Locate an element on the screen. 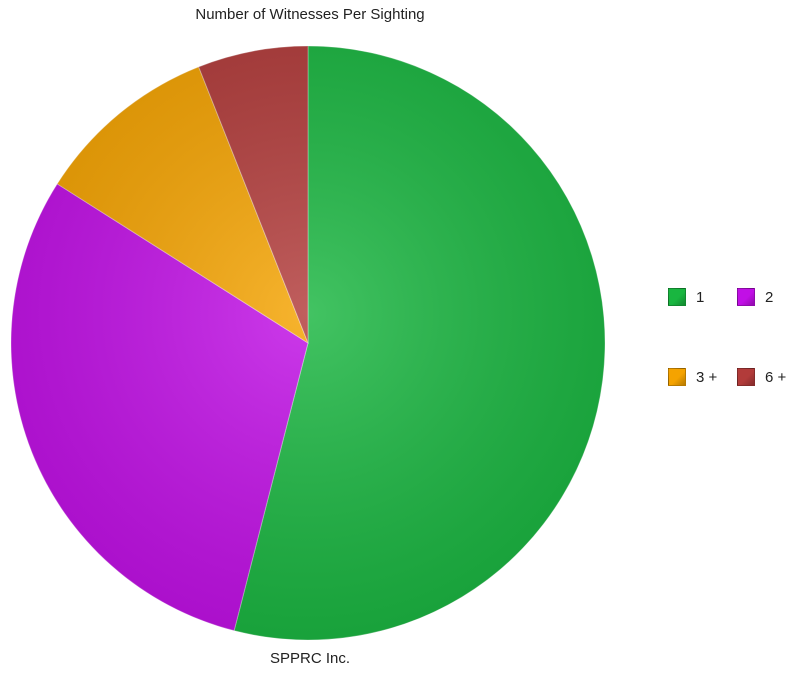  legend-label: 2 is located at coordinates (769, 297).